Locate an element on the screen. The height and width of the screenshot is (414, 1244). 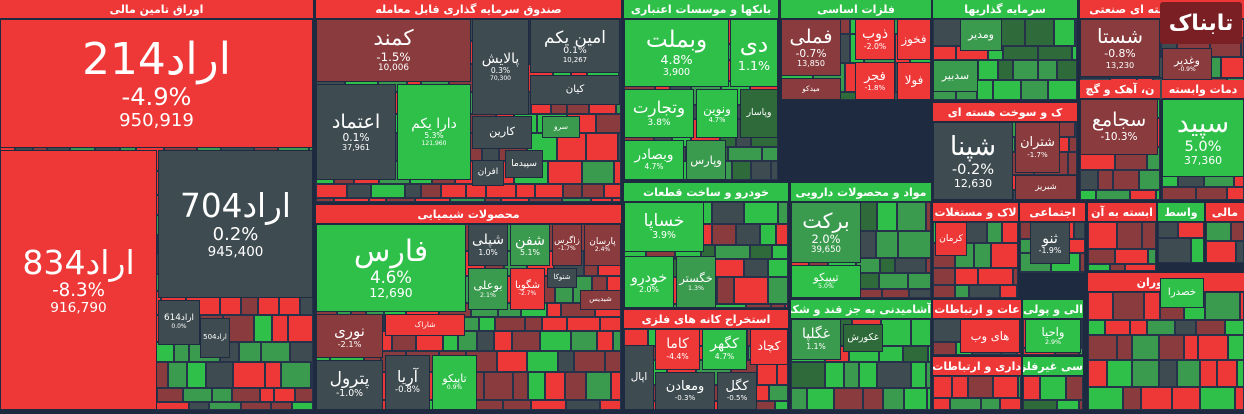
stock-name: فارس is located at coordinates (391, 252).